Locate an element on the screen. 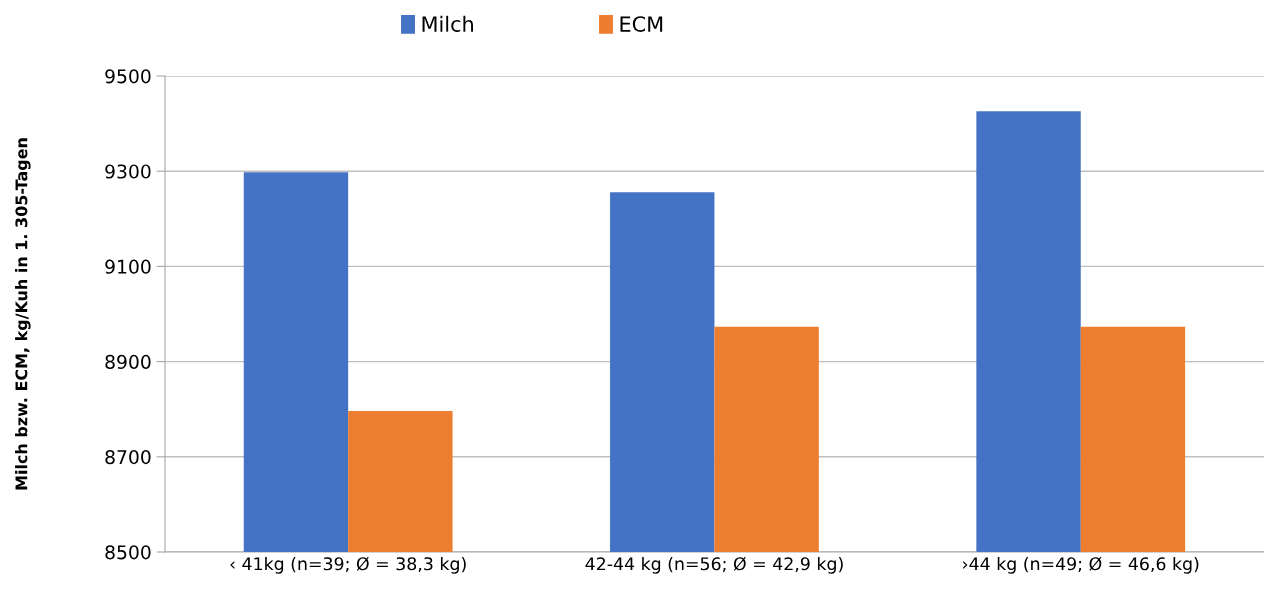  y-tick-label: 9500 is located at coordinates (128, 76).